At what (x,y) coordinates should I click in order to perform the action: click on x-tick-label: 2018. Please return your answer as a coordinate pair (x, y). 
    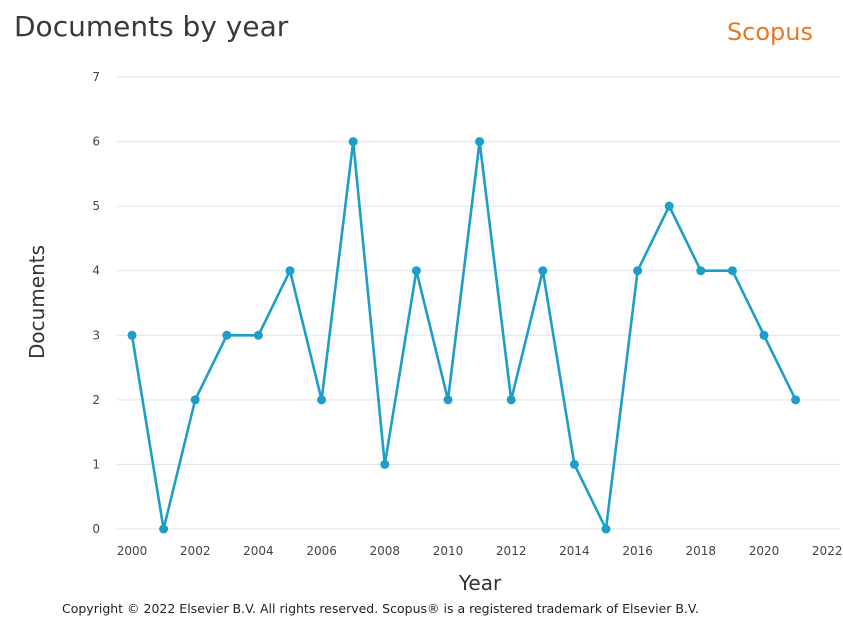
    Looking at the image, I should click on (701, 551).